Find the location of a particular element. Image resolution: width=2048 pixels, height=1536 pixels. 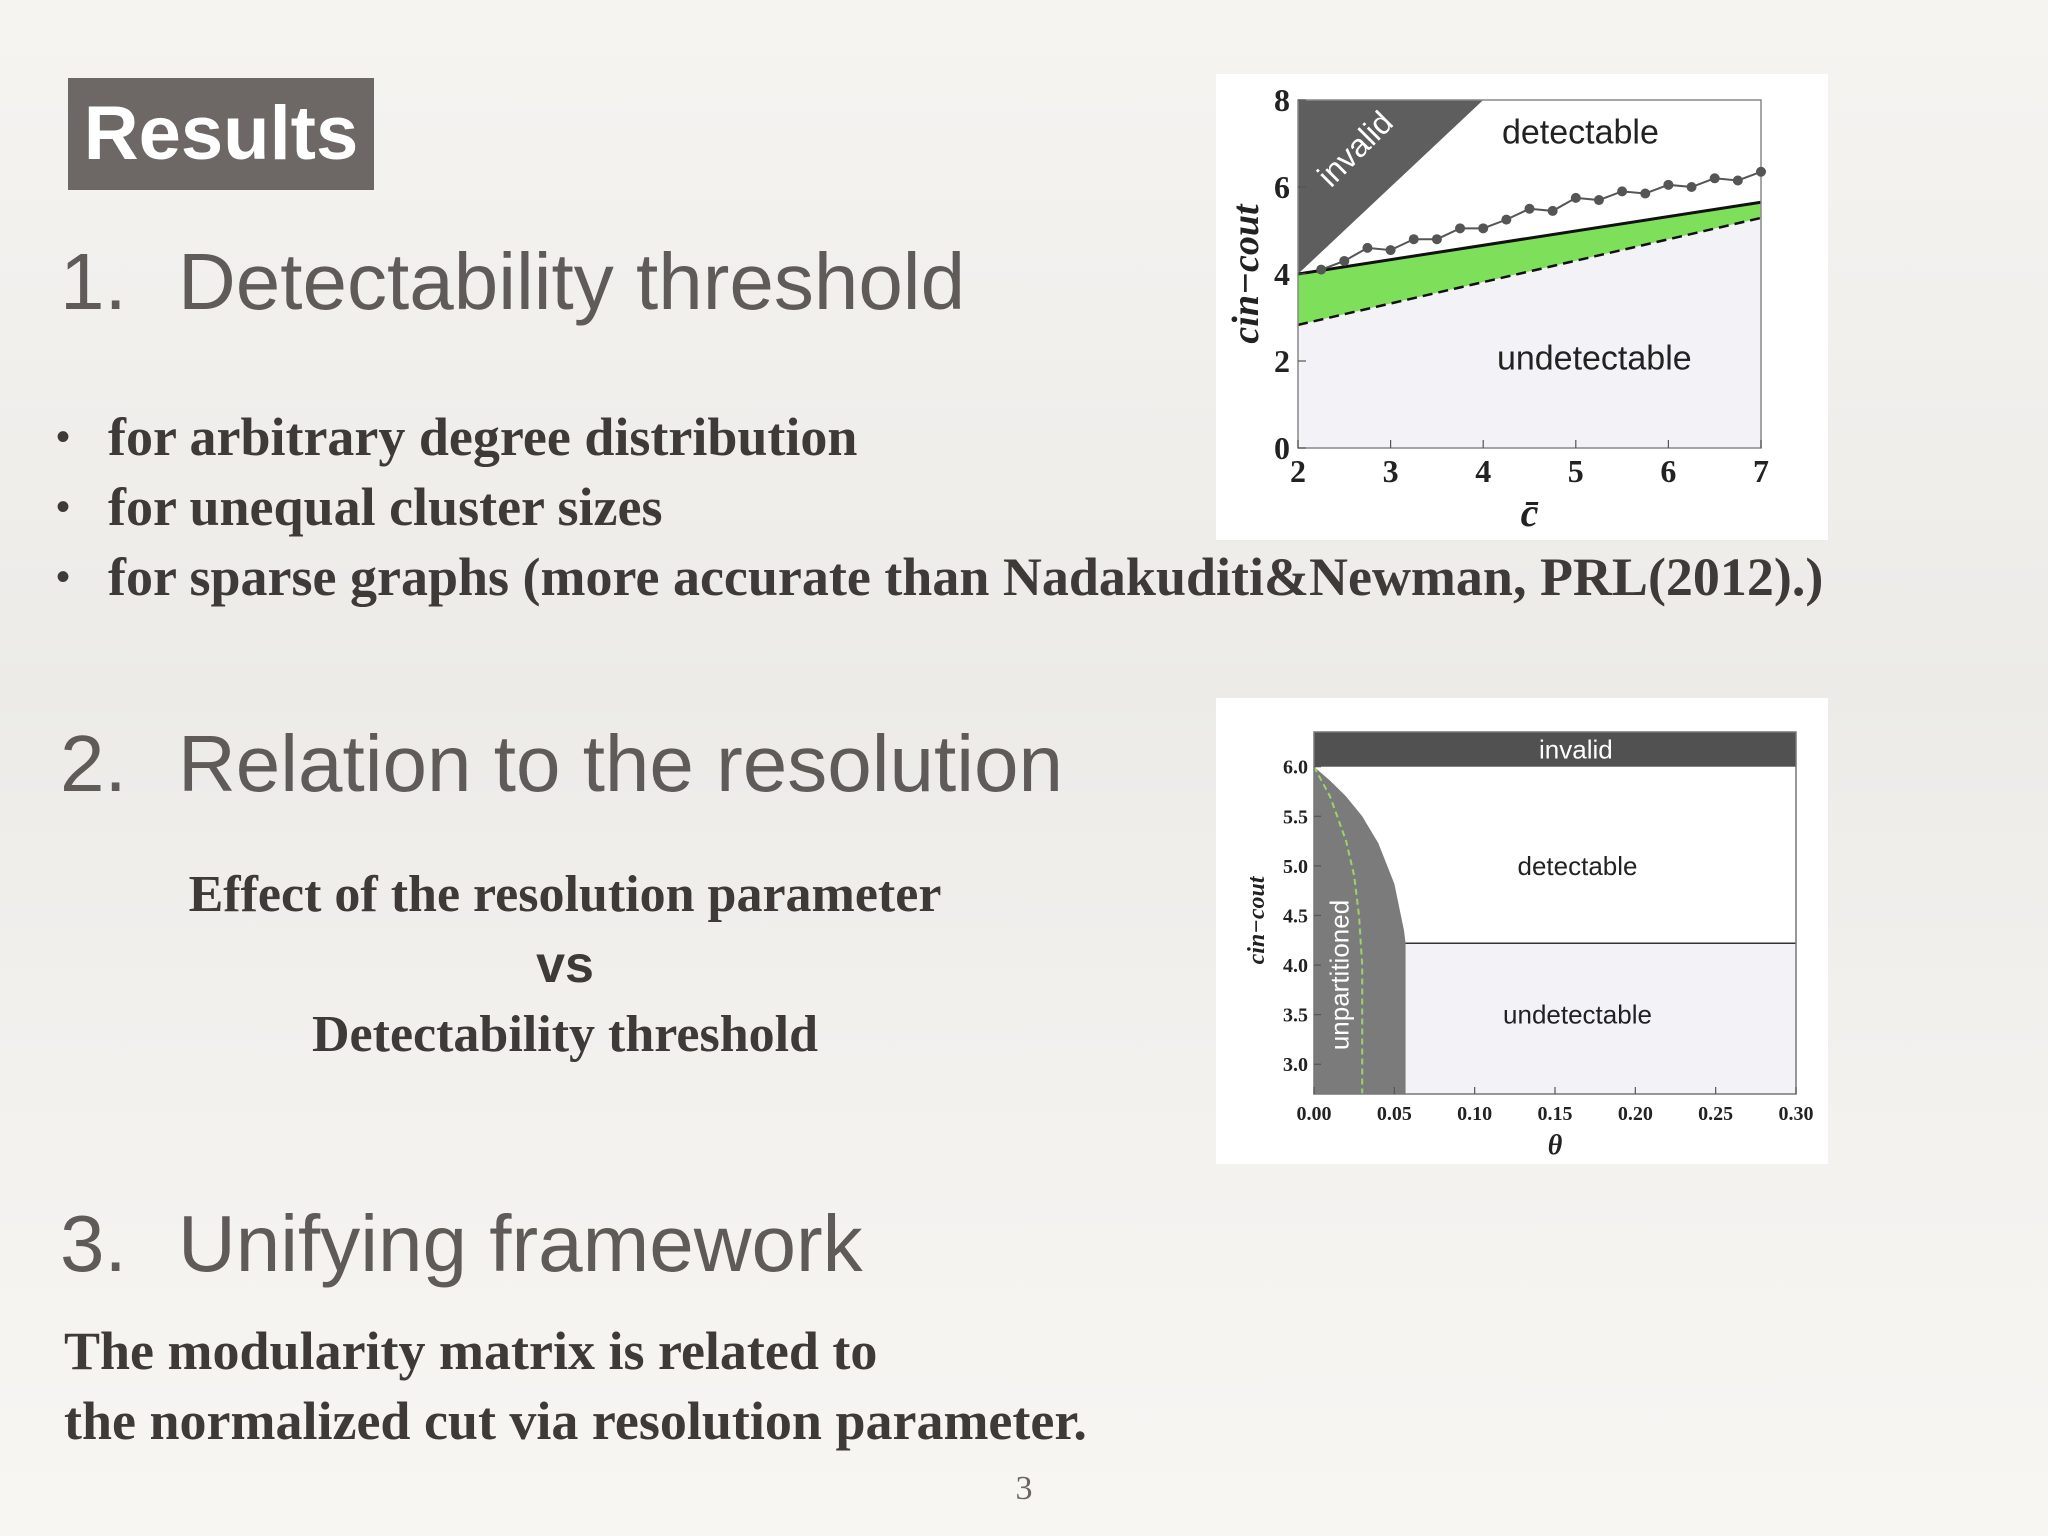

page-number: 3 is located at coordinates (1024, 1488).